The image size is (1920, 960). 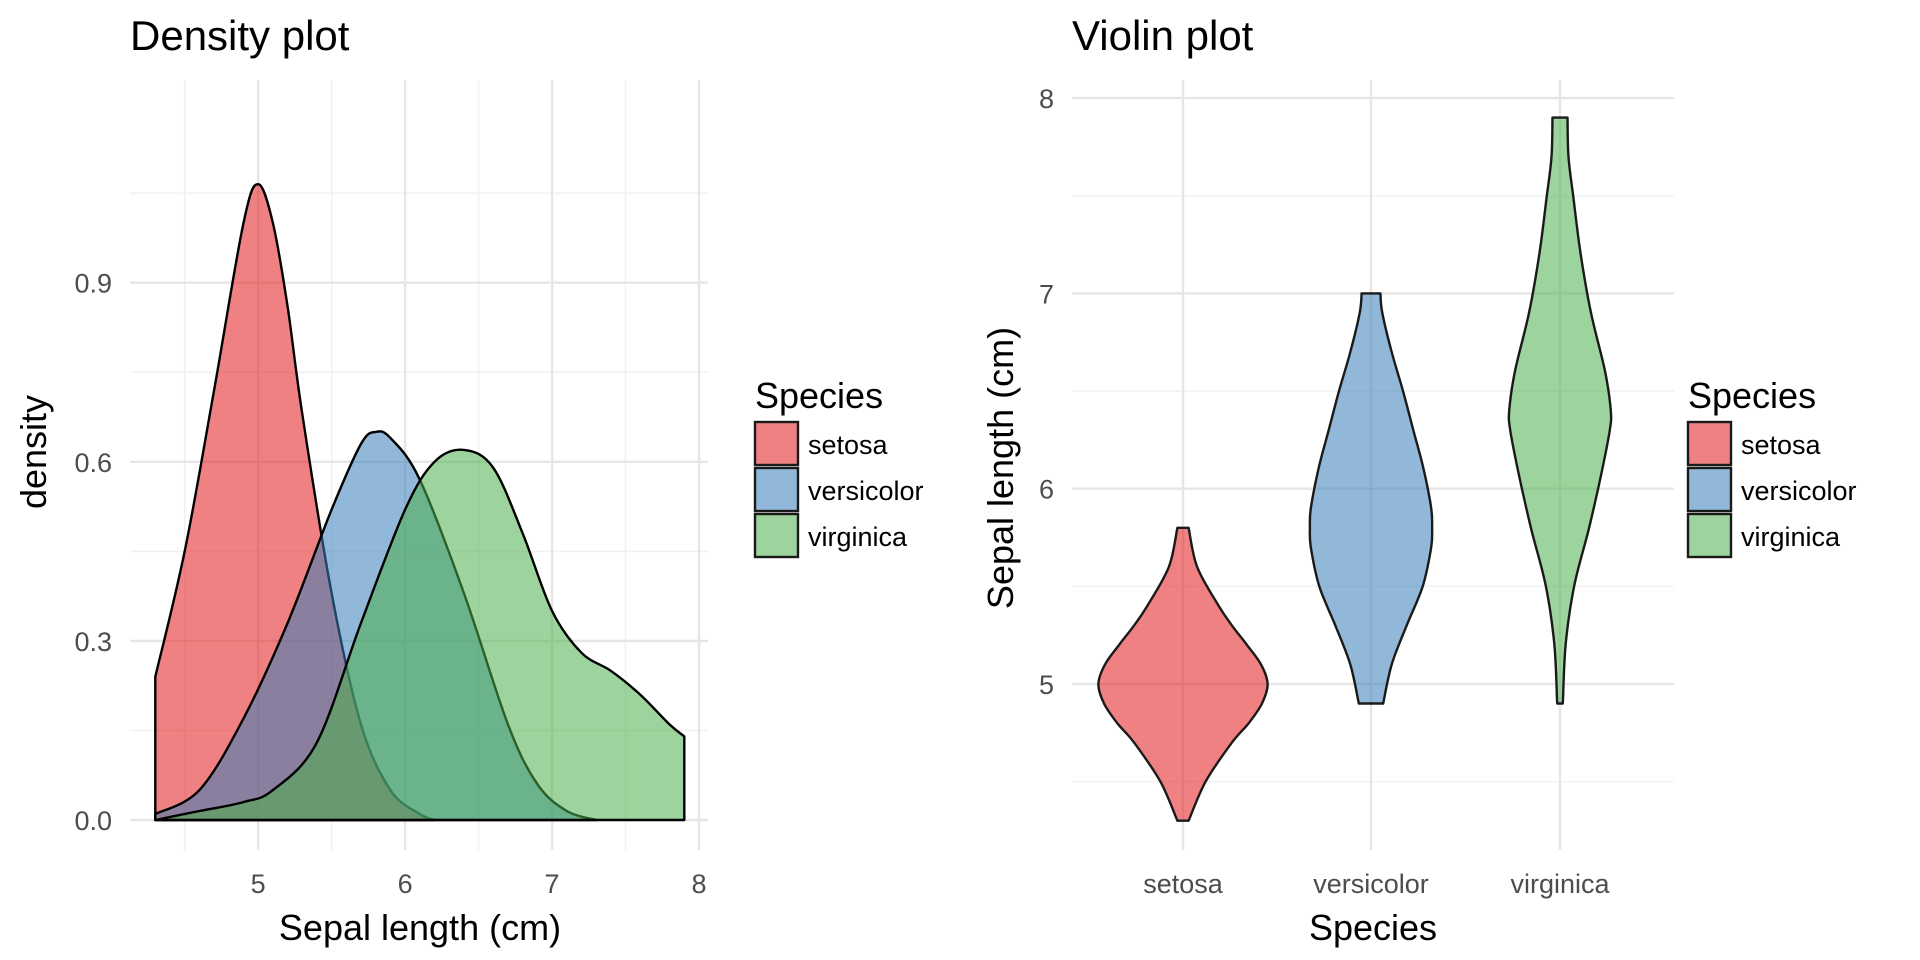 I want to click on violin-versicolor, so click(x=1371, y=498).